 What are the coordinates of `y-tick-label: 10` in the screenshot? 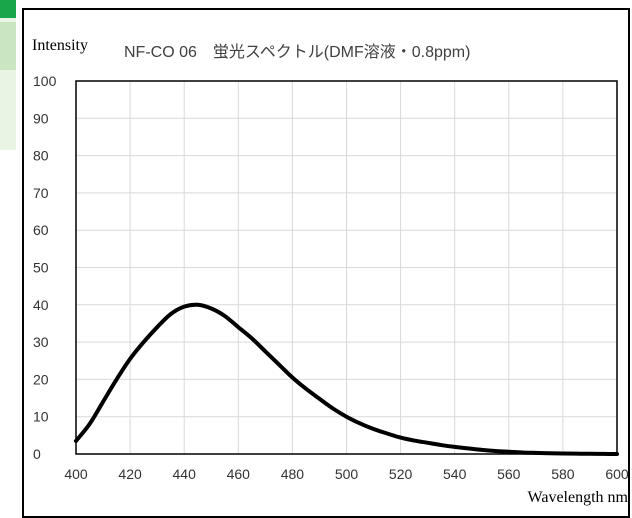 It's located at (41, 417).